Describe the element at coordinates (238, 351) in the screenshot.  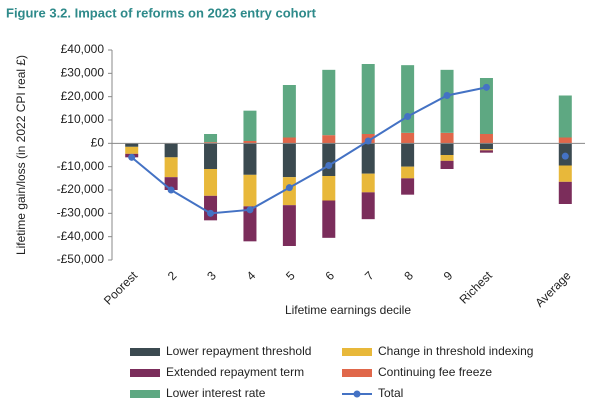
I see `legend-label: Lower repayment threshold` at that location.